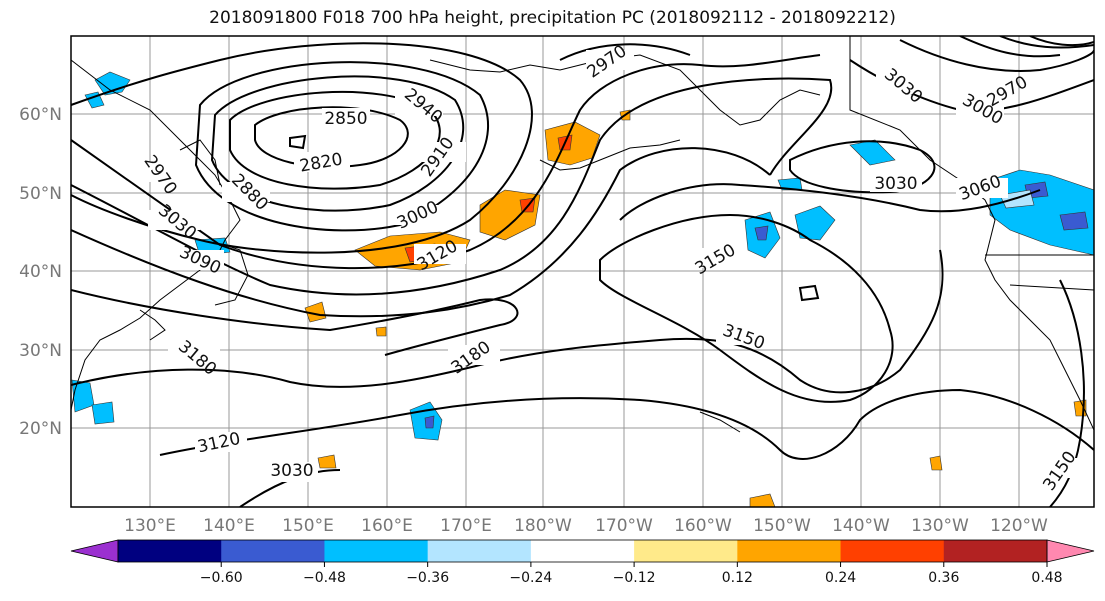 The height and width of the screenshot is (601, 1105). What do you see at coordinates (308, 526) in the screenshot?
I see `lon-label: 150°E` at bounding box center [308, 526].